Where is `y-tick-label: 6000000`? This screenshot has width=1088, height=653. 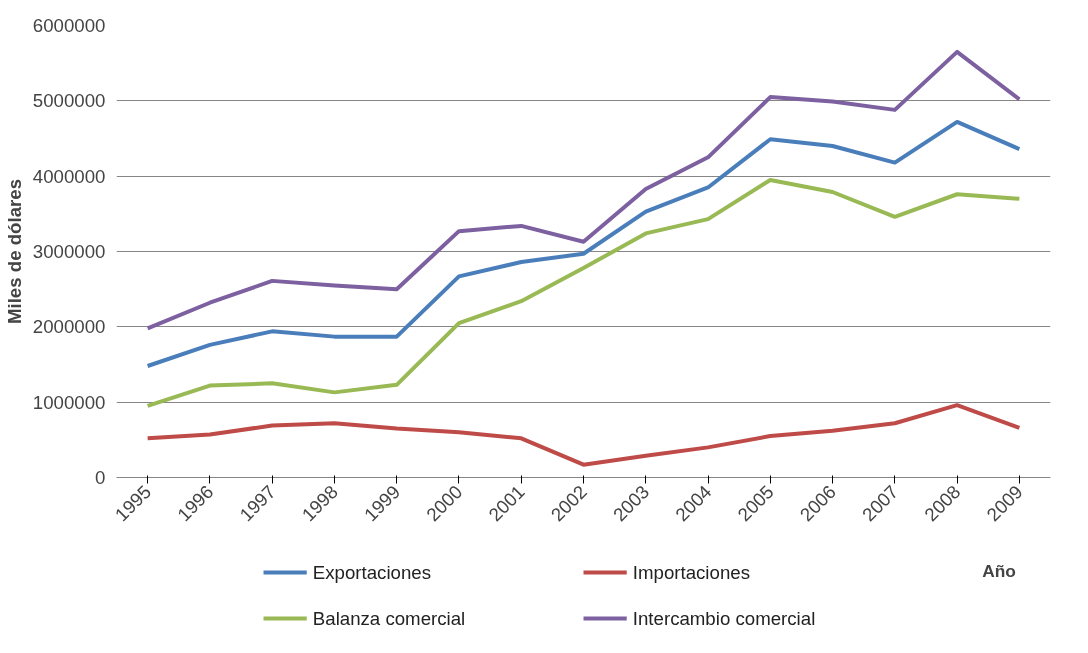 y-tick-label: 6000000 is located at coordinates (69, 25).